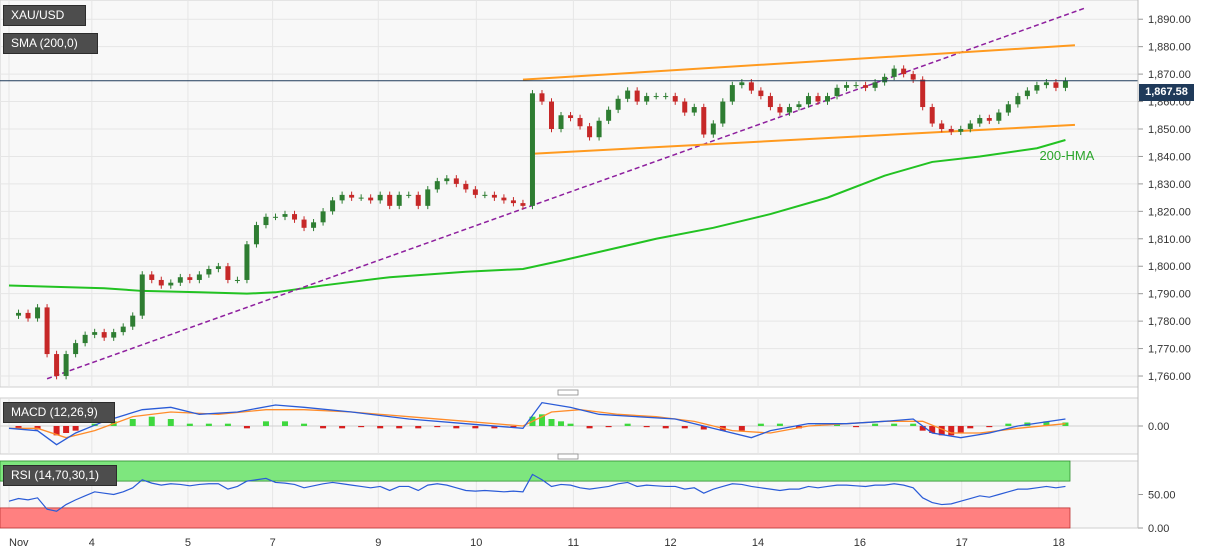 This screenshot has width=1207, height=560. What do you see at coordinates (50, 43) in the screenshot?
I see `sma-indicator-label: SMA (200,0)` at bounding box center [50, 43].